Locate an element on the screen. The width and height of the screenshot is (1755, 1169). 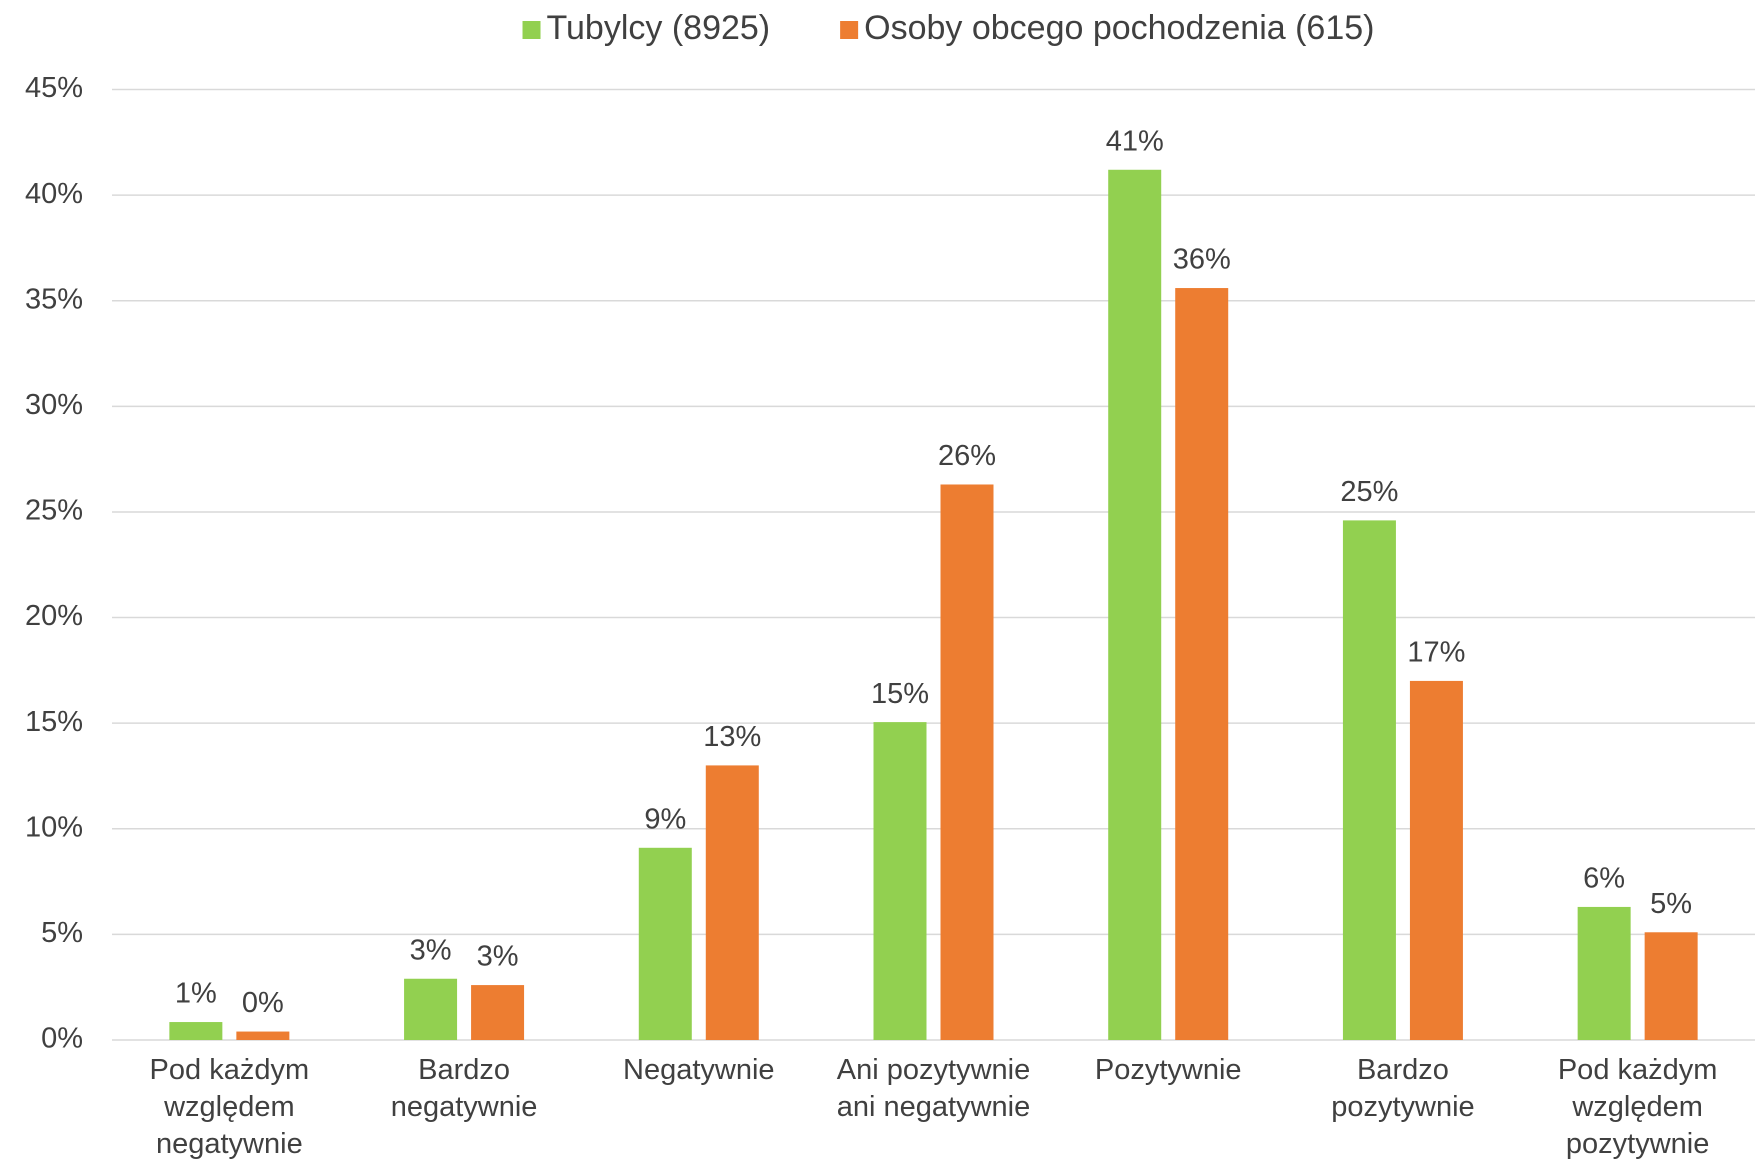
data-label: 25% is located at coordinates (1369, 492).